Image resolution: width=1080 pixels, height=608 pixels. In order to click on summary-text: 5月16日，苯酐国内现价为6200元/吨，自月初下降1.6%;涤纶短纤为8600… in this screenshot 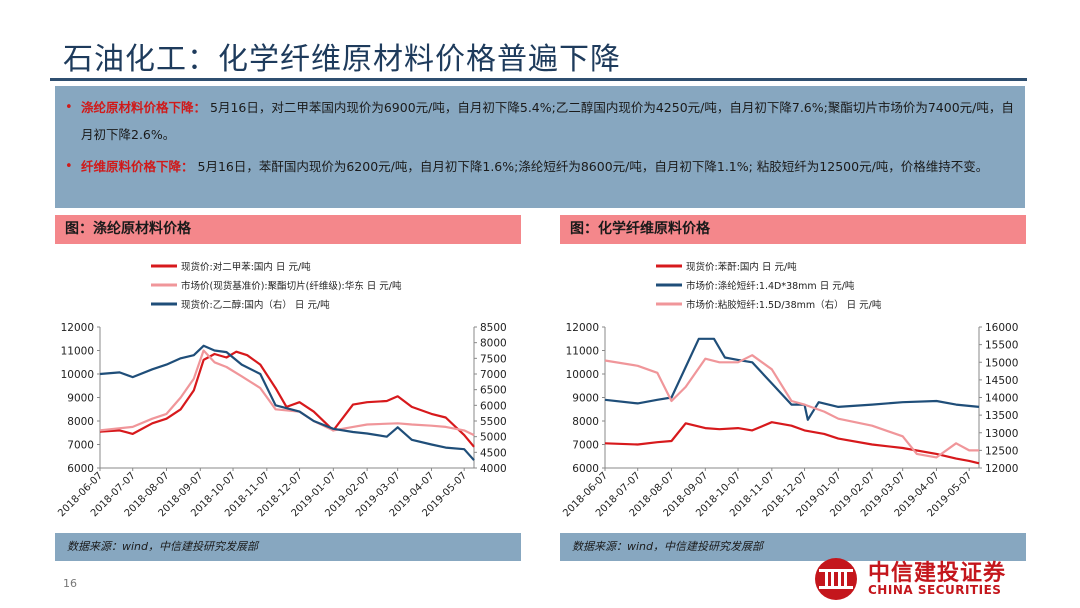, I will do `click(591, 166)`.